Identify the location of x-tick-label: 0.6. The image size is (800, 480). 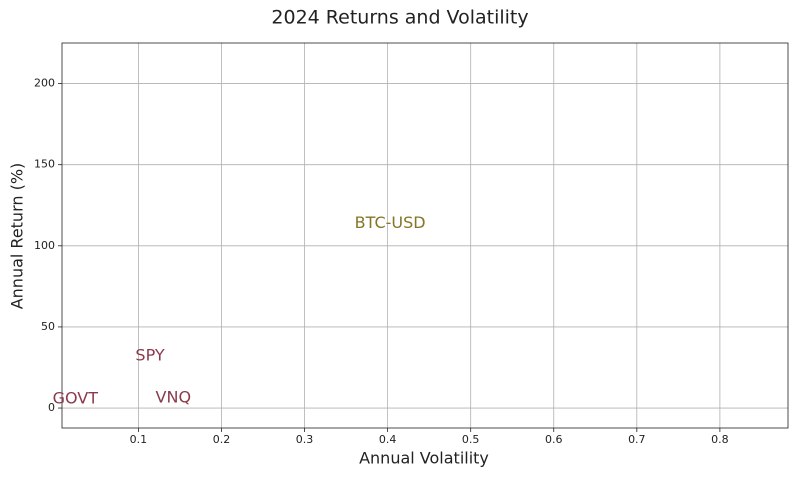
(554, 439).